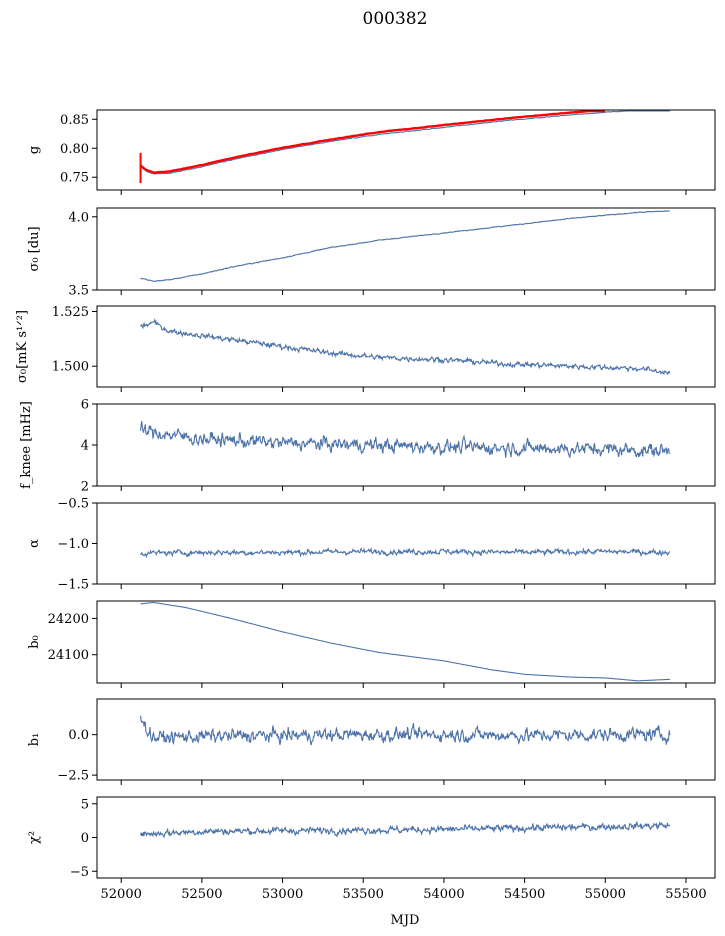 The image size is (725, 936). I want to click on panel-g: 0.75 0.80 0.85 g, so click(371, 152).